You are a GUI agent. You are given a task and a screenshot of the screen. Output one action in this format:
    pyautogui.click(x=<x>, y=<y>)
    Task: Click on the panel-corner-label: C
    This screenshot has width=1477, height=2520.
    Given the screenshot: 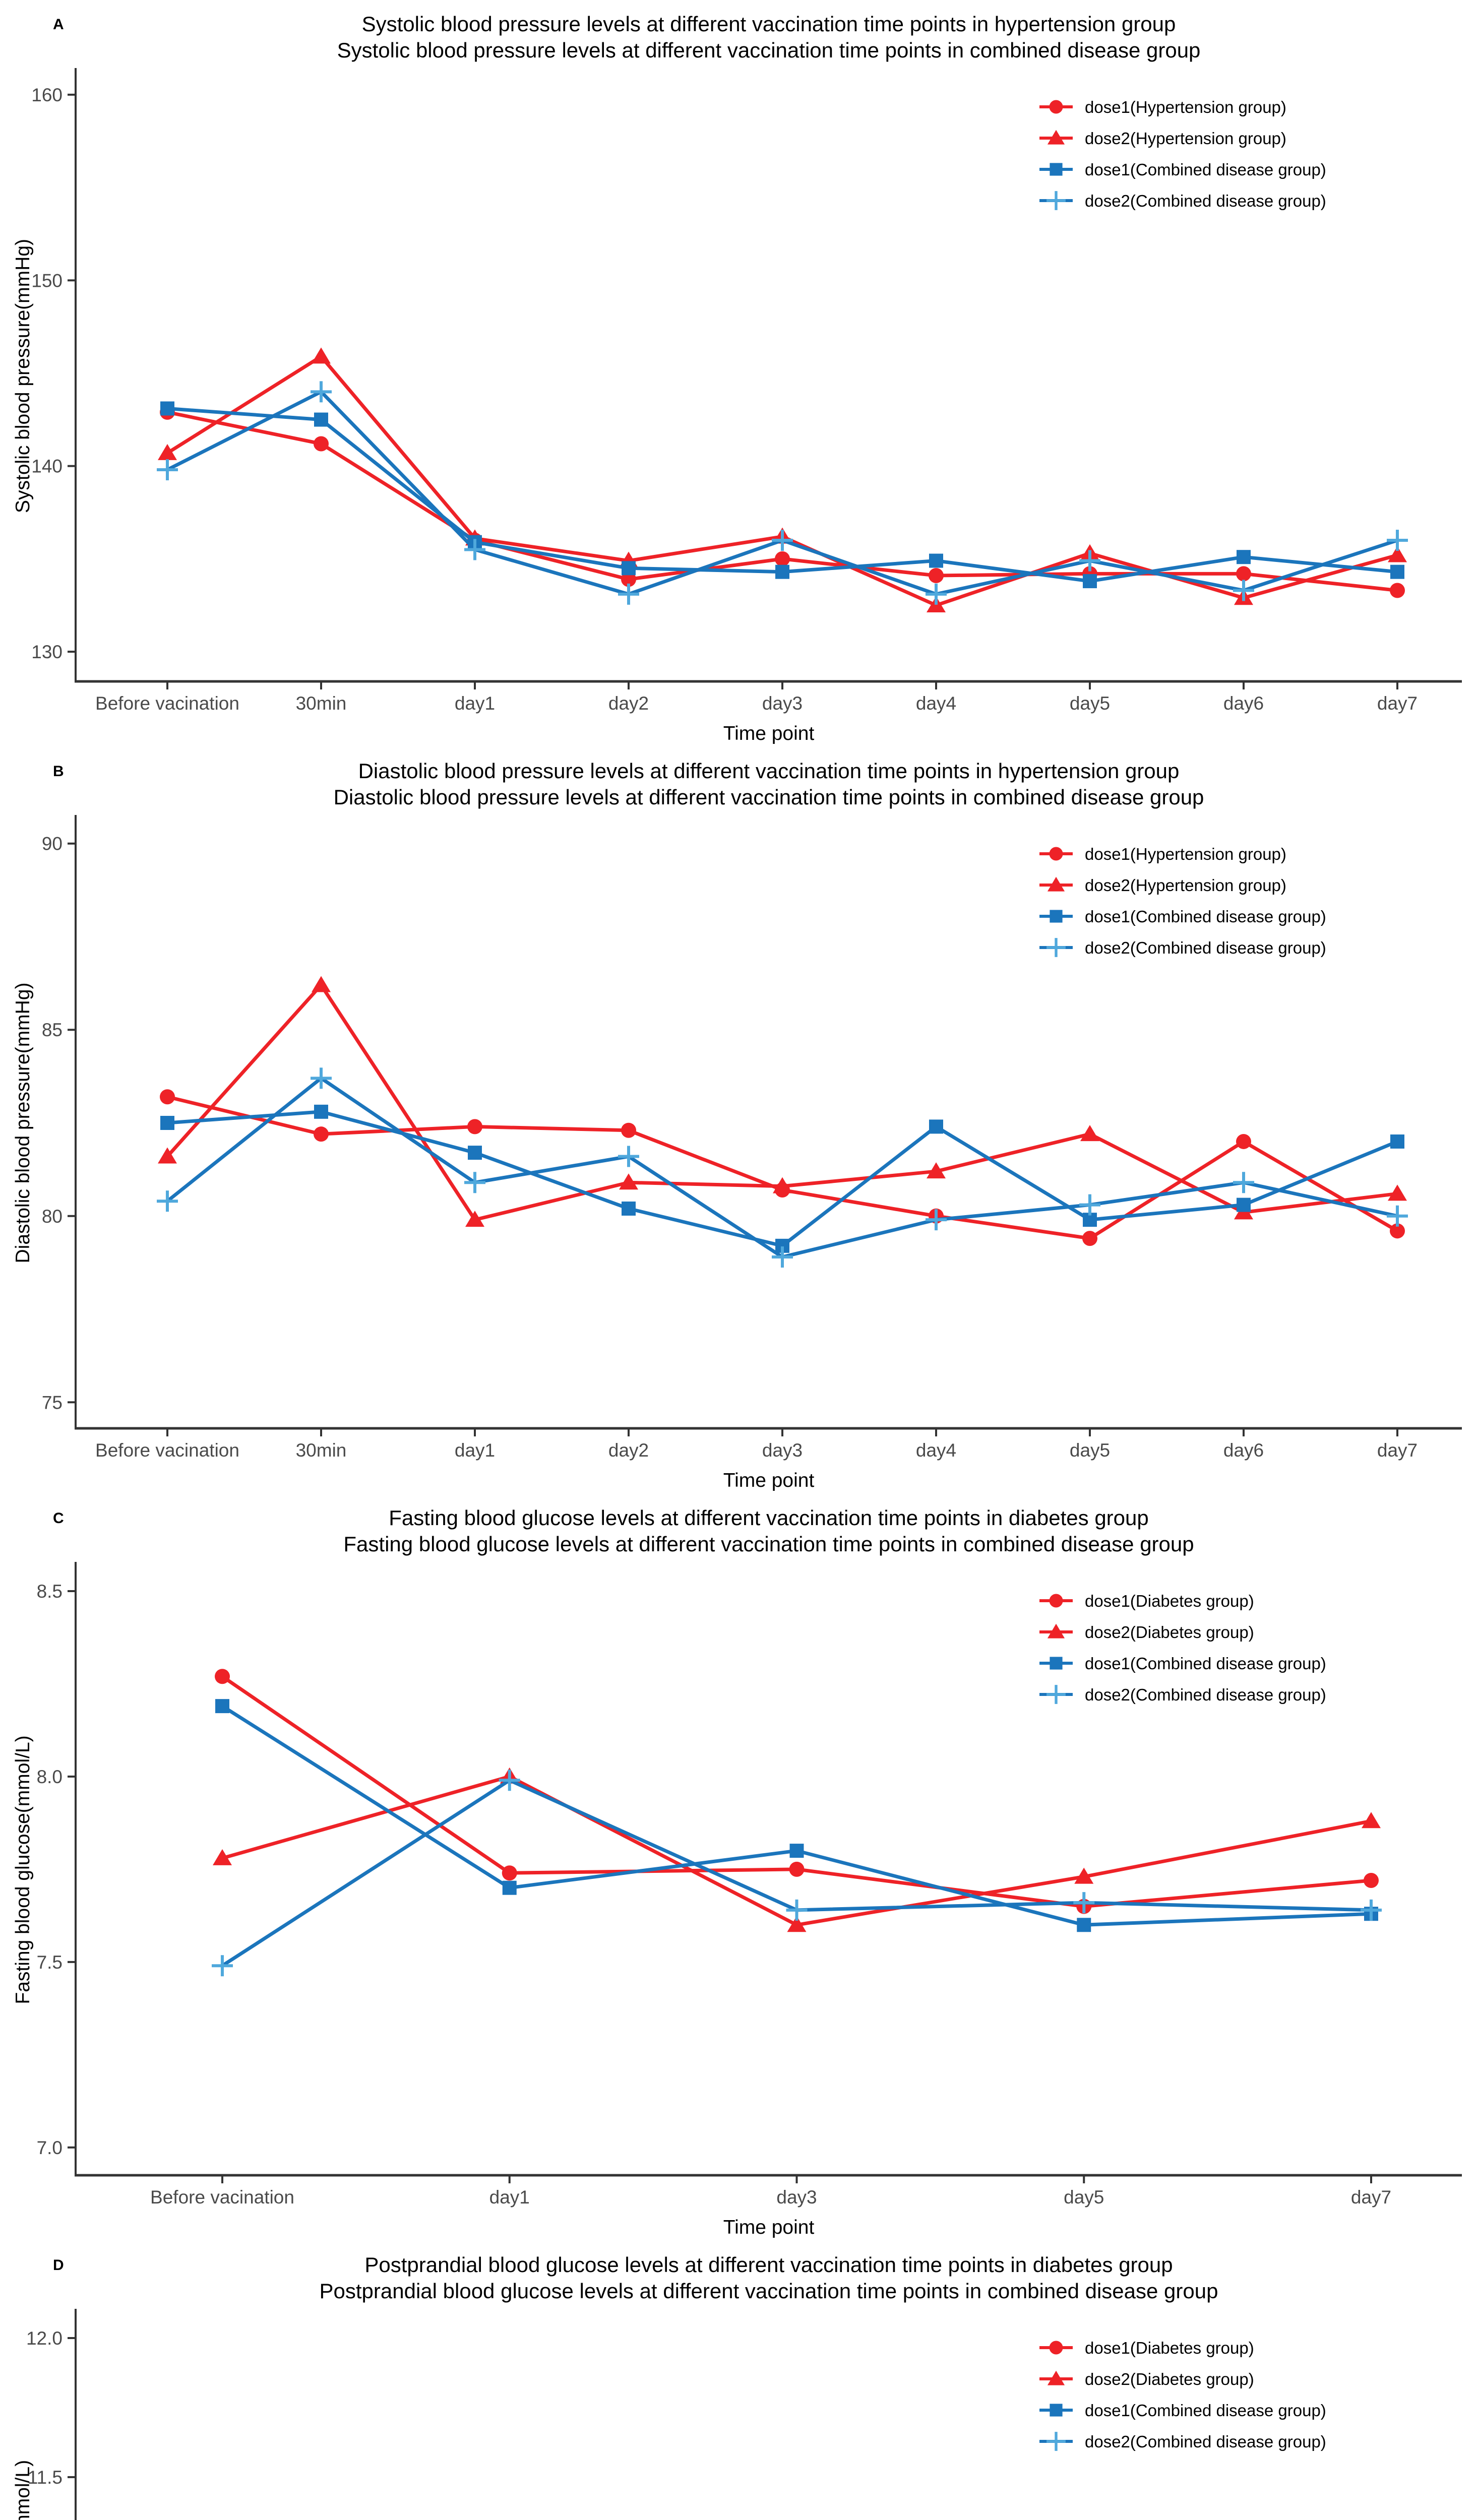 What is the action you would take?
    pyautogui.click(x=58, y=1518)
    